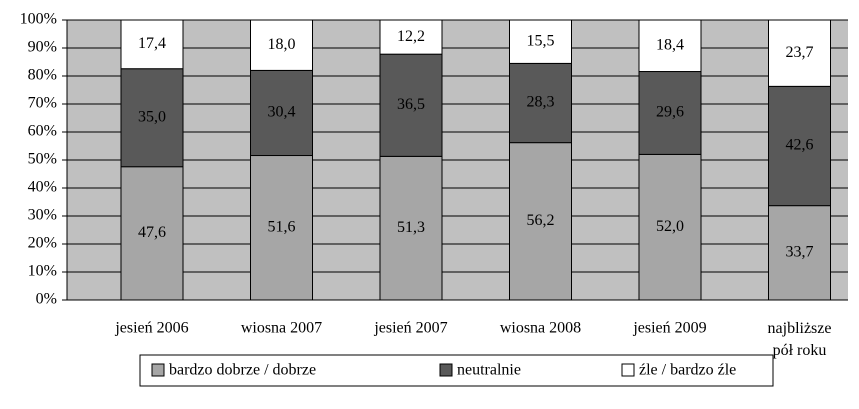 Image resolution: width=859 pixels, height=409 pixels. Describe the element at coordinates (800, 251) in the screenshot. I see `data-label: 33,7` at that location.